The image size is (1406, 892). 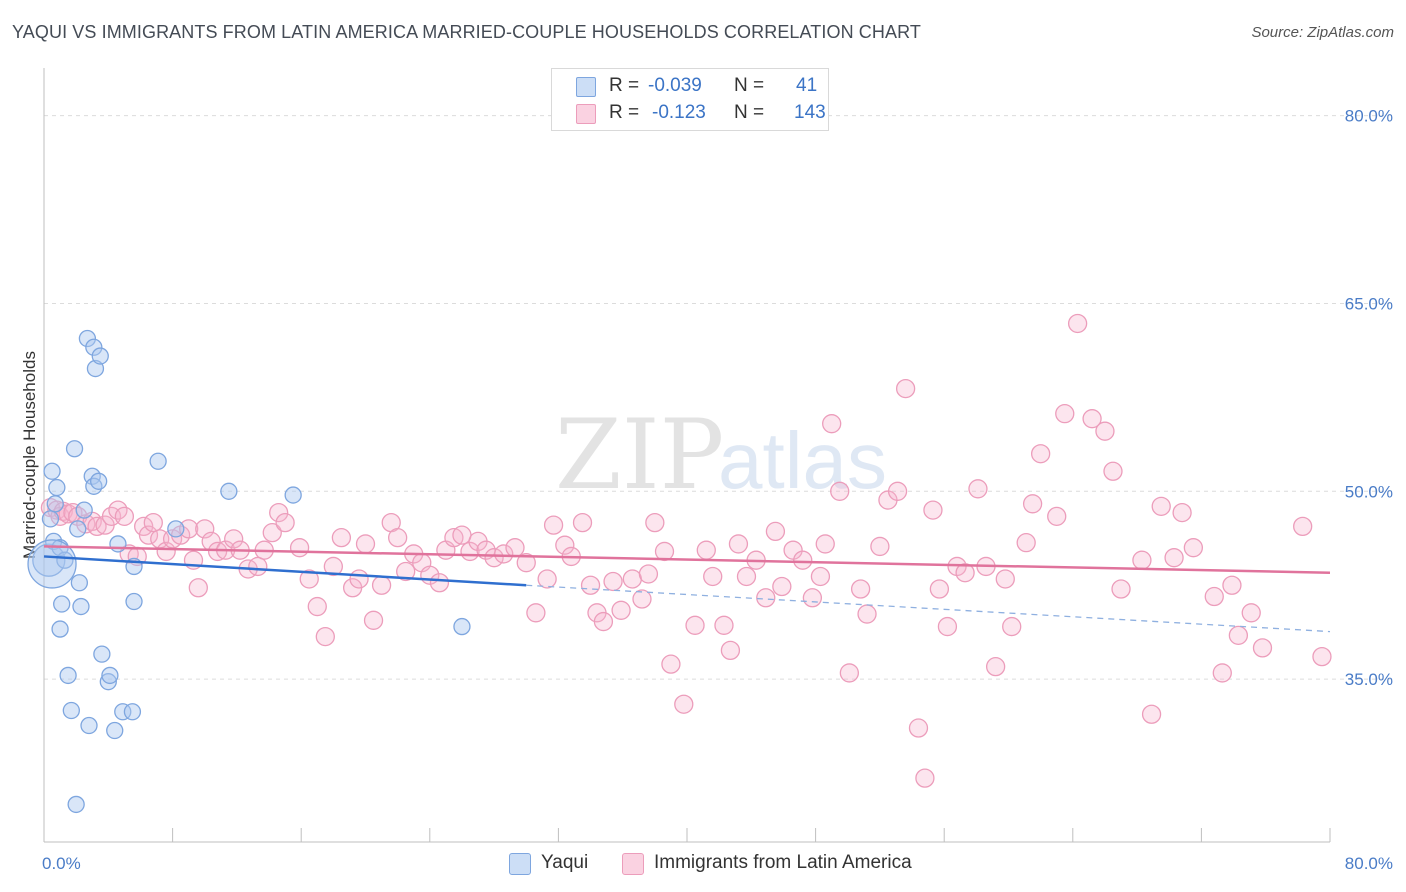 What do you see at coordinates (928, 608) in the screenshot?
I see `yaqui-trend-extension` at bounding box center [928, 608].